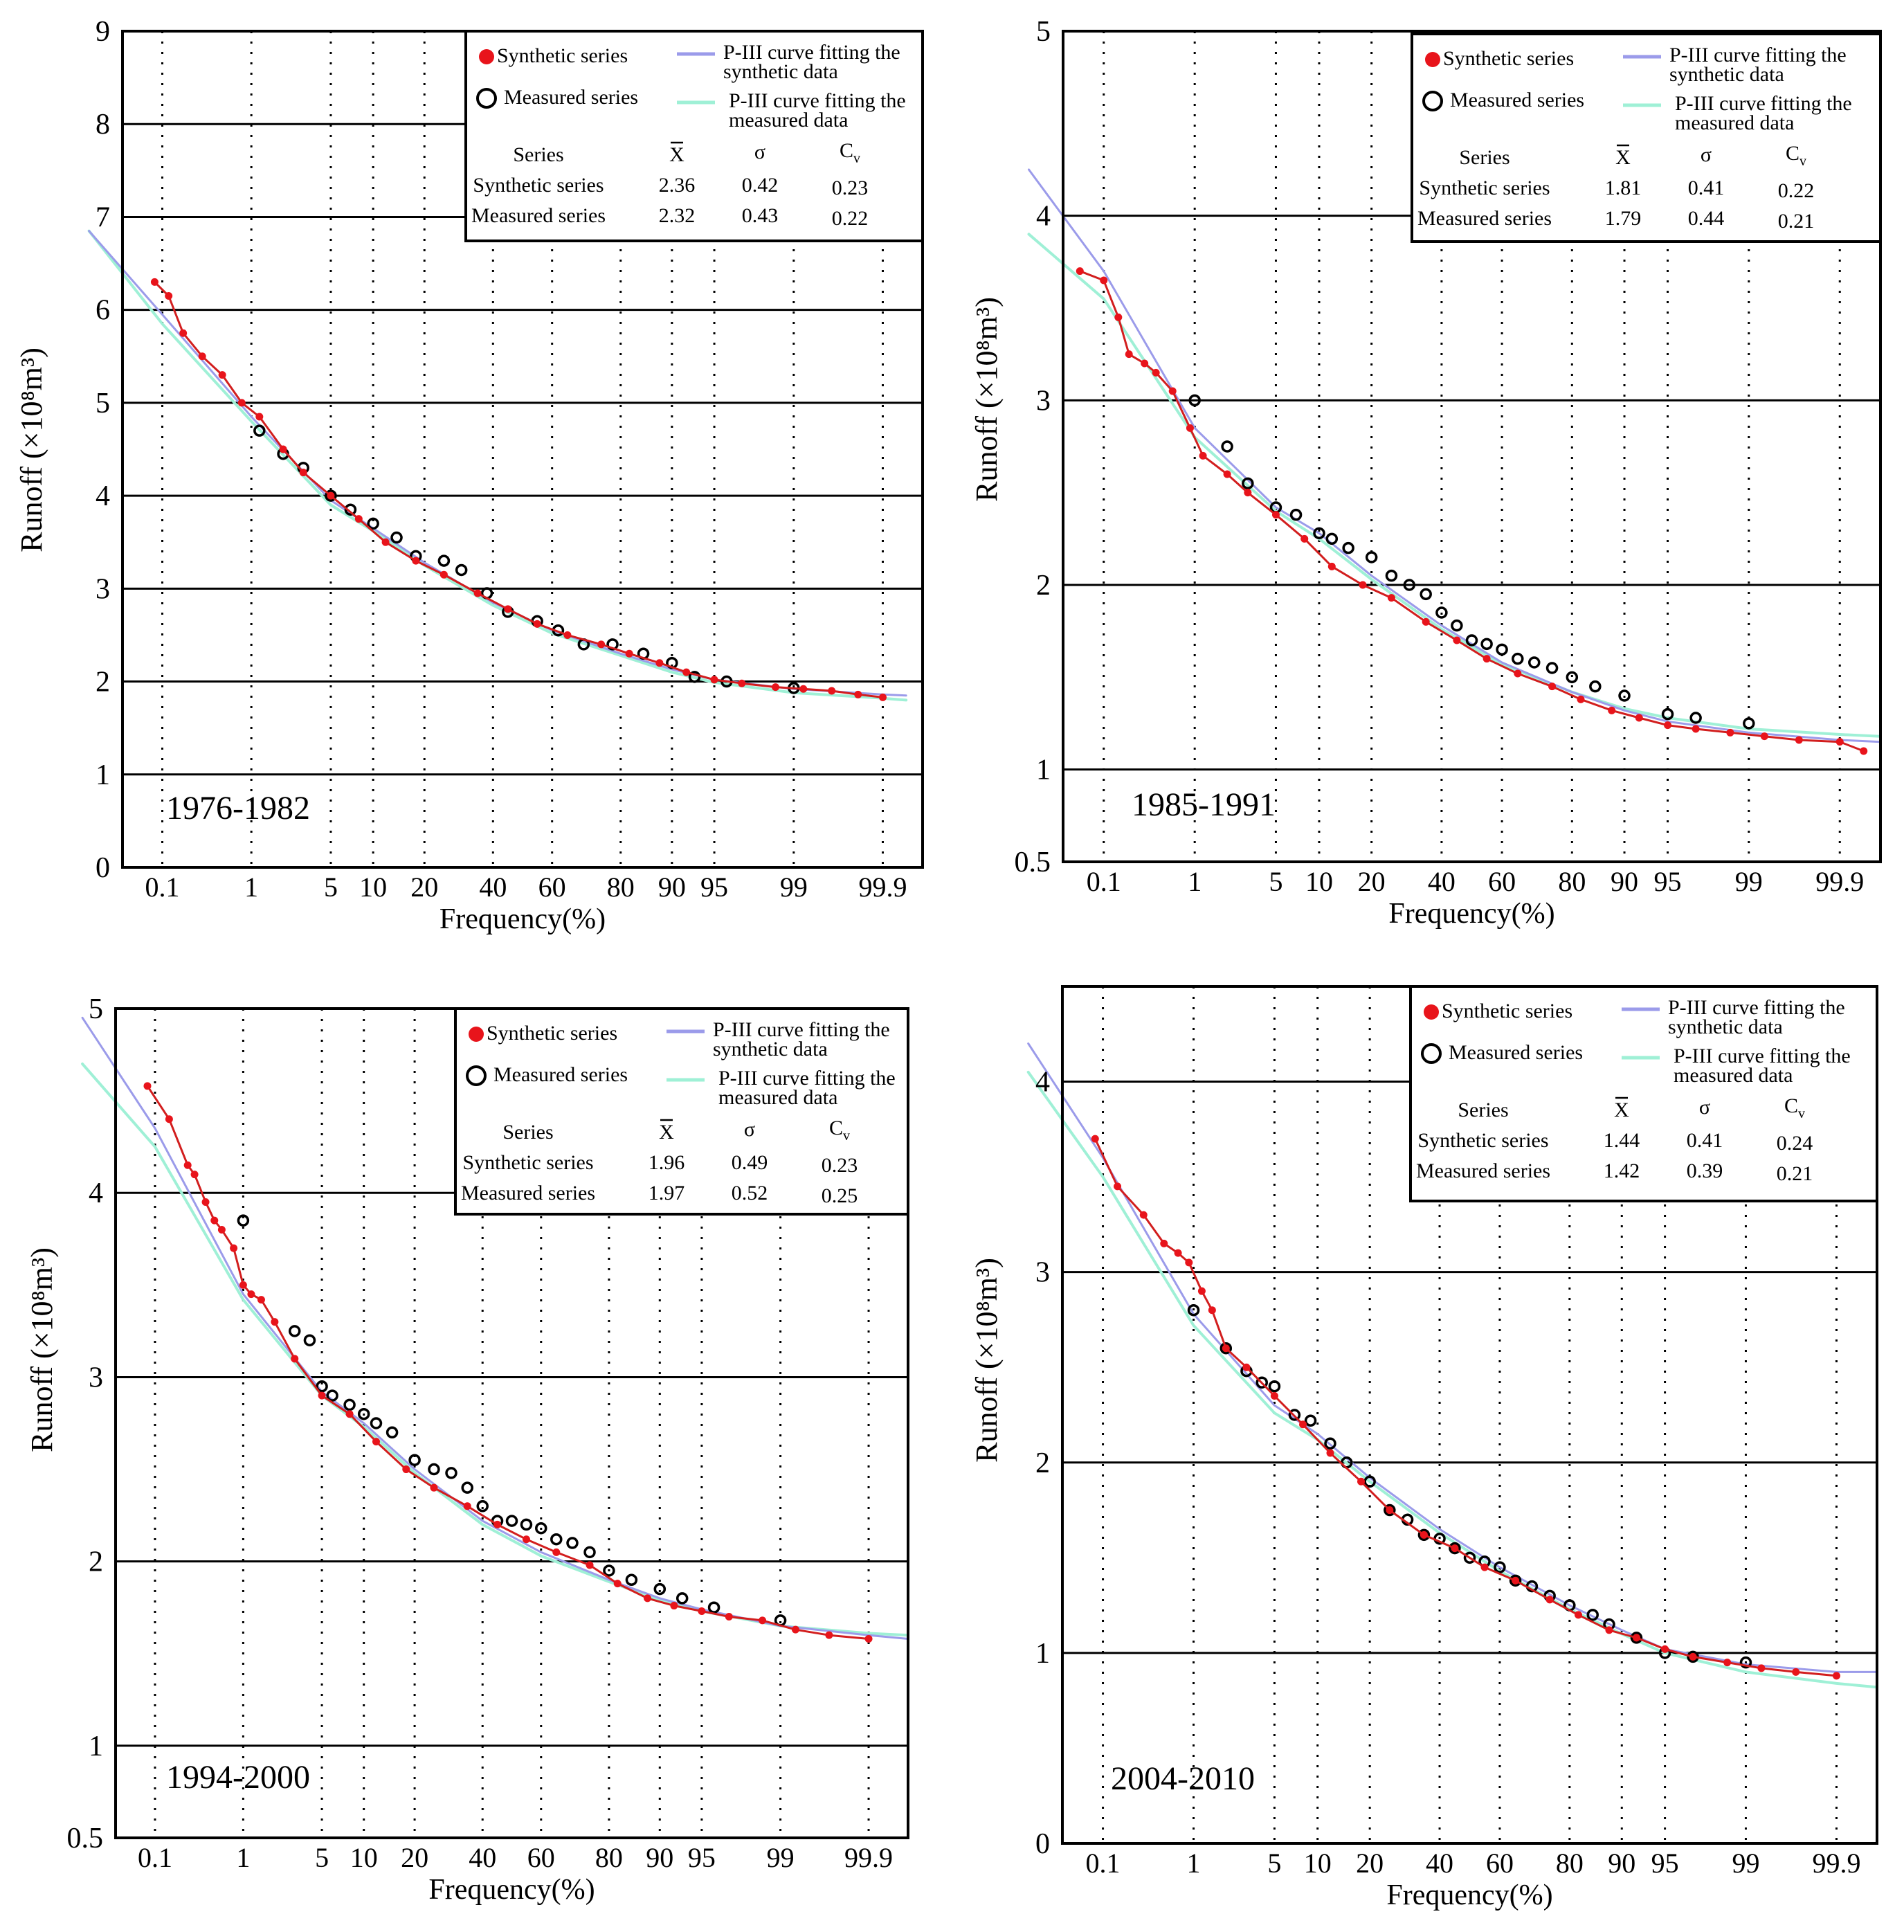 The height and width of the screenshot is (1932, 1904). Describe the element at coordinates (702, 1857) in the screenshot. I see `x-tick-label: 95` at that location.